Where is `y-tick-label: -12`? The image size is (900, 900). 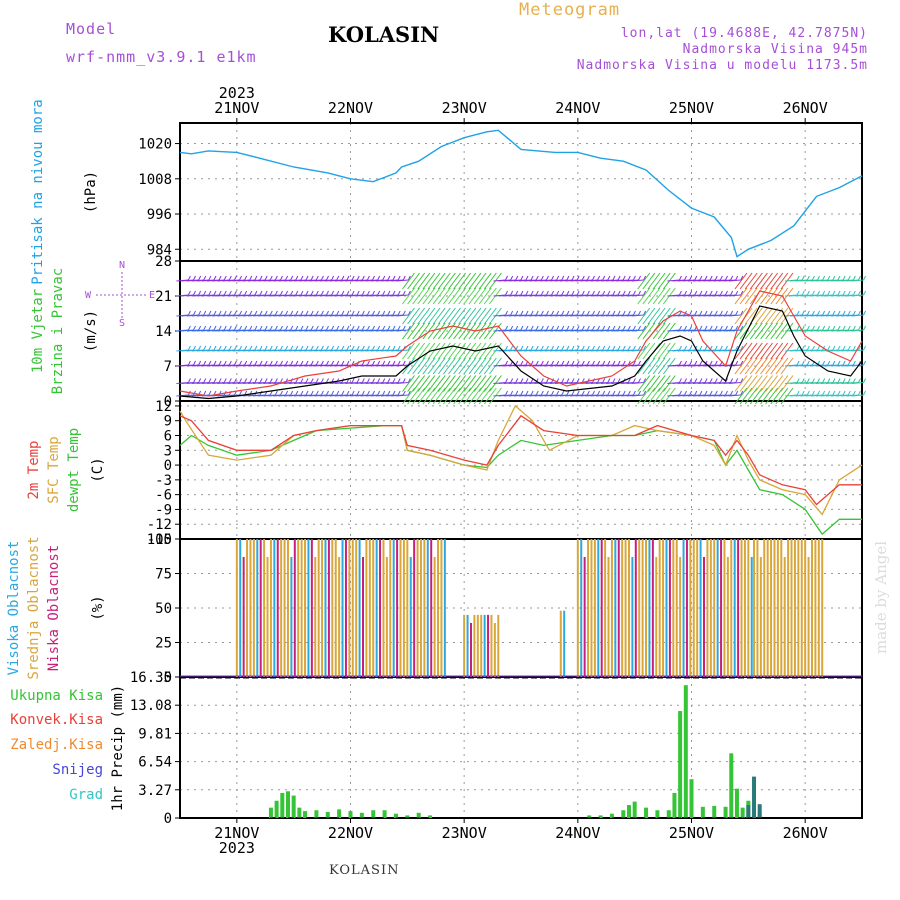
y-tick-label: -12 is located at coordinates (159, 525).